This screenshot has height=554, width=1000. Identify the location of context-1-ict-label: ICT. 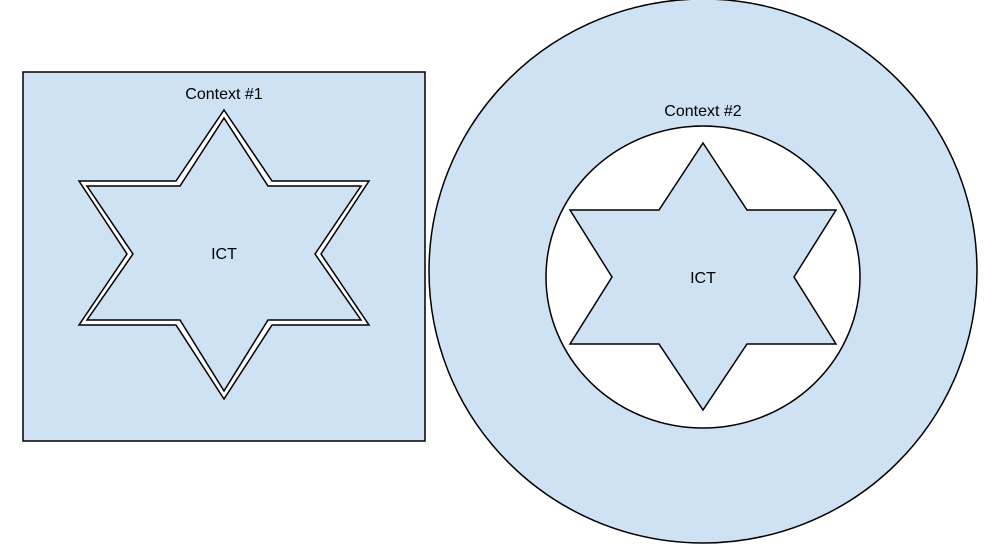
(224, 254).